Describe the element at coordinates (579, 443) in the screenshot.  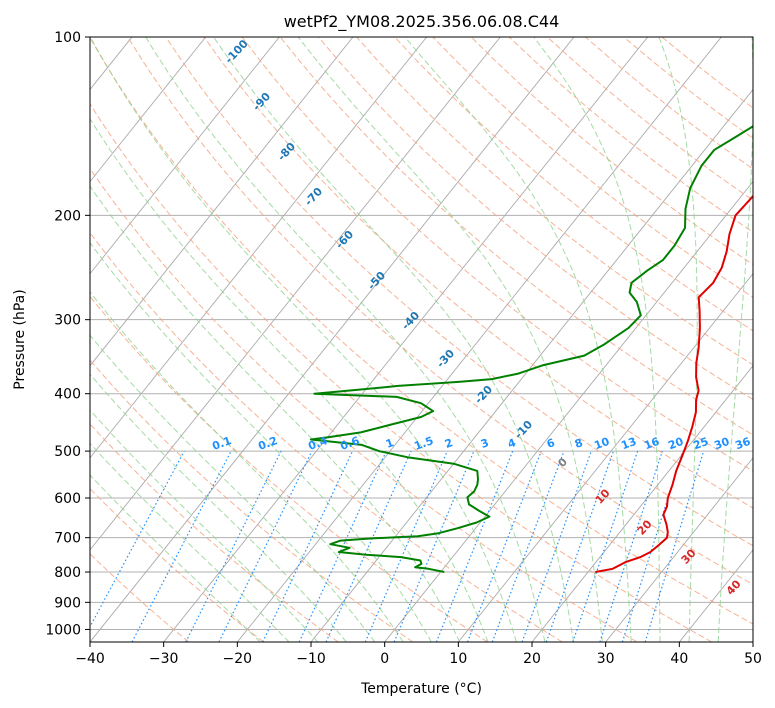
I see `mixing-ratio-label: 8` at that location.